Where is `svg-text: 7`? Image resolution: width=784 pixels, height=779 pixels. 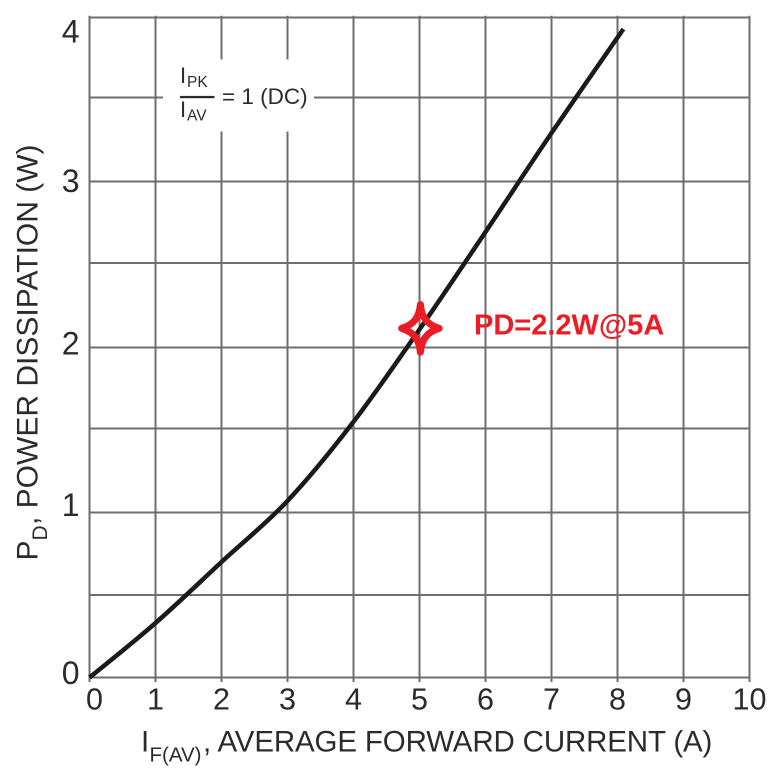 svg-text: 7 is located at coordinates (551, 700).